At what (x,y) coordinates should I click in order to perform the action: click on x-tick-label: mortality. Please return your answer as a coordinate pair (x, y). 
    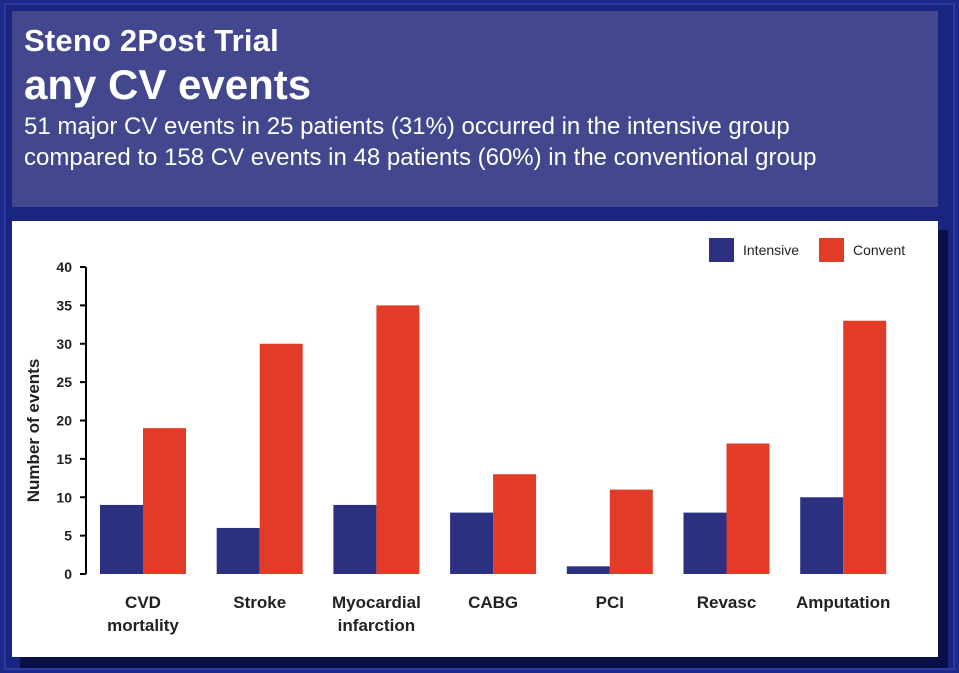
    Looking at the image, I should click on (143, 625).